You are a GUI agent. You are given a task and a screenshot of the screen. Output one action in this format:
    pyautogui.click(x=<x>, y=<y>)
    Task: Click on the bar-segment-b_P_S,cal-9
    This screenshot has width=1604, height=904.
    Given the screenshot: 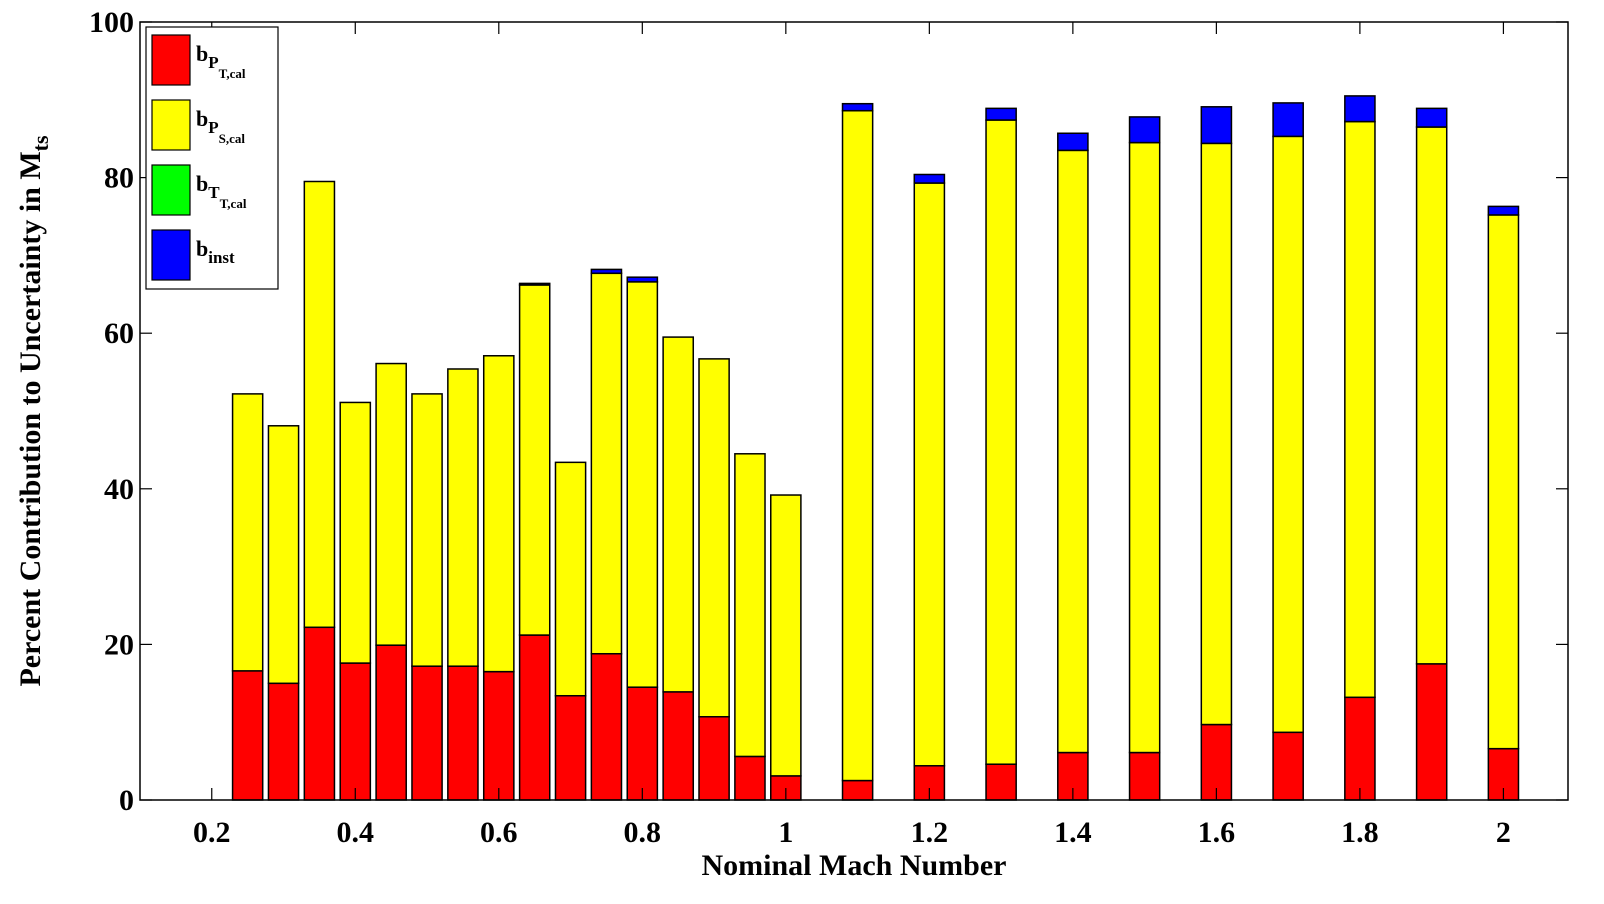 What is the action you would take?
    pyautogui.click(x=570, y=579)
    